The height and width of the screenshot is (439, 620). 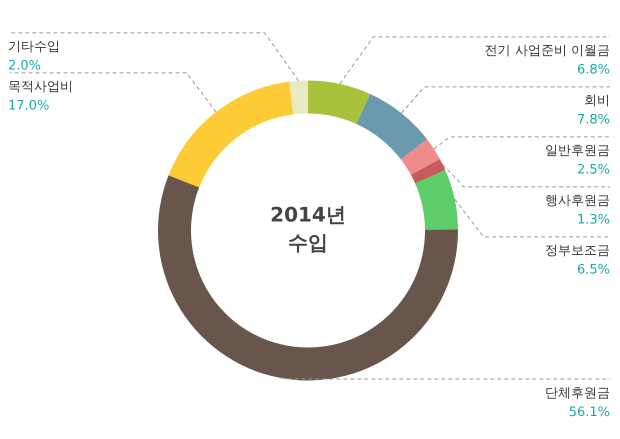 What do you see at coordinates (577, 251) in the screenshot?
I see `slice-label: 정부보조금` at bounding box center [577, 251].